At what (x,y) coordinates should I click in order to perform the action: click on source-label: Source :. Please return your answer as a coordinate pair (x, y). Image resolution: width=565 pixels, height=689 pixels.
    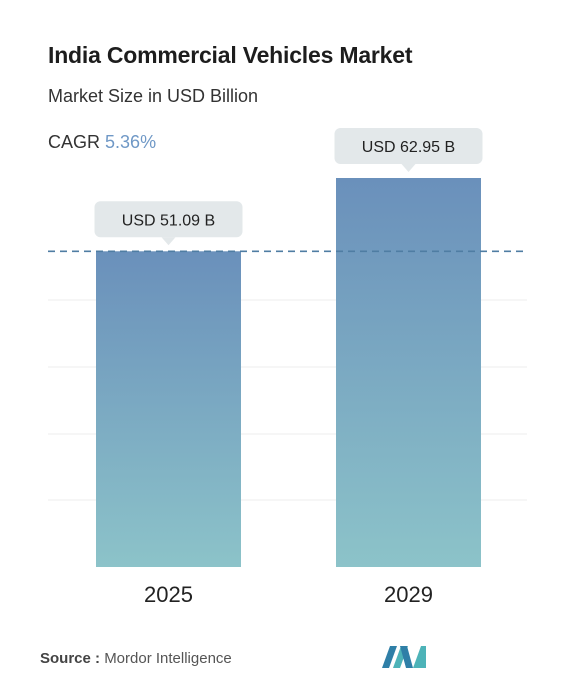
    Looking at the image, I should click on (70, 658).